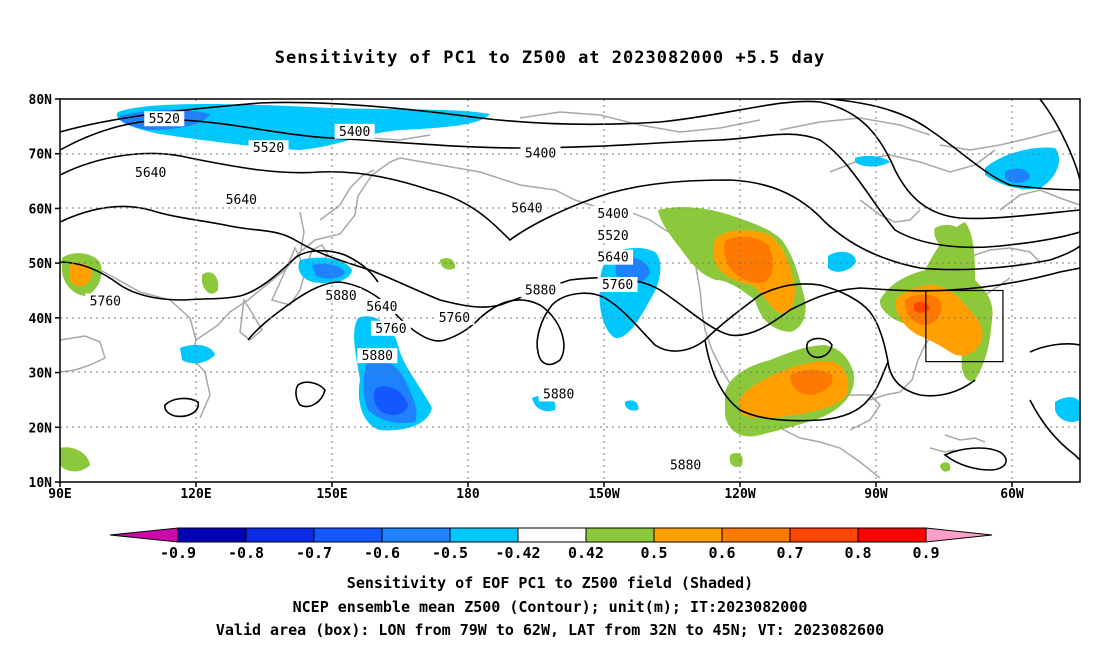  I want to click on colorbar-label: 0.5, so click(653, 553).